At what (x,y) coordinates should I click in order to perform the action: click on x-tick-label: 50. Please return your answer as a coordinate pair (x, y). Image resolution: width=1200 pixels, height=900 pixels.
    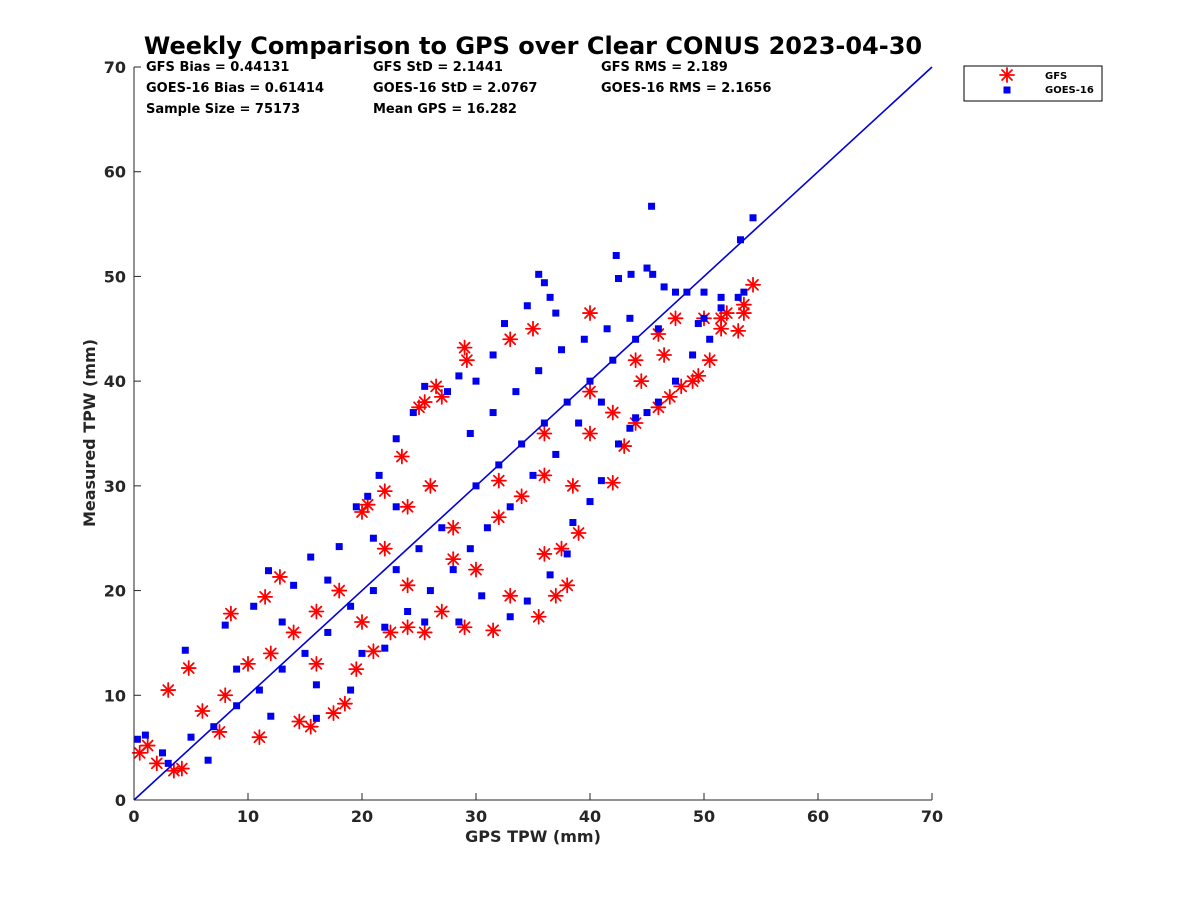
    Looking at the image, I should click on (704, 816).